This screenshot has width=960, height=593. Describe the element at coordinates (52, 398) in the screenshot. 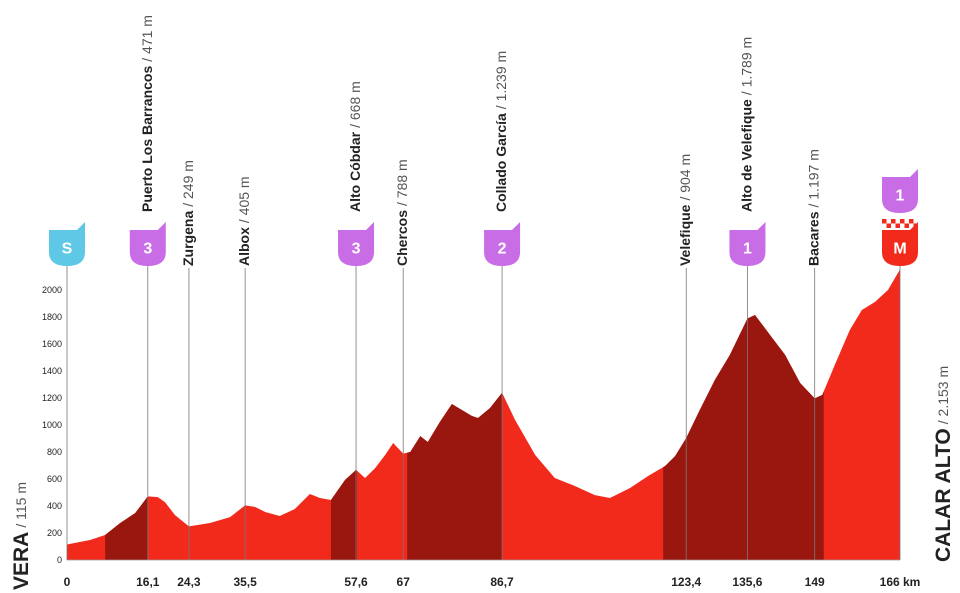

I see `y-tick-label: 1200` at that location.